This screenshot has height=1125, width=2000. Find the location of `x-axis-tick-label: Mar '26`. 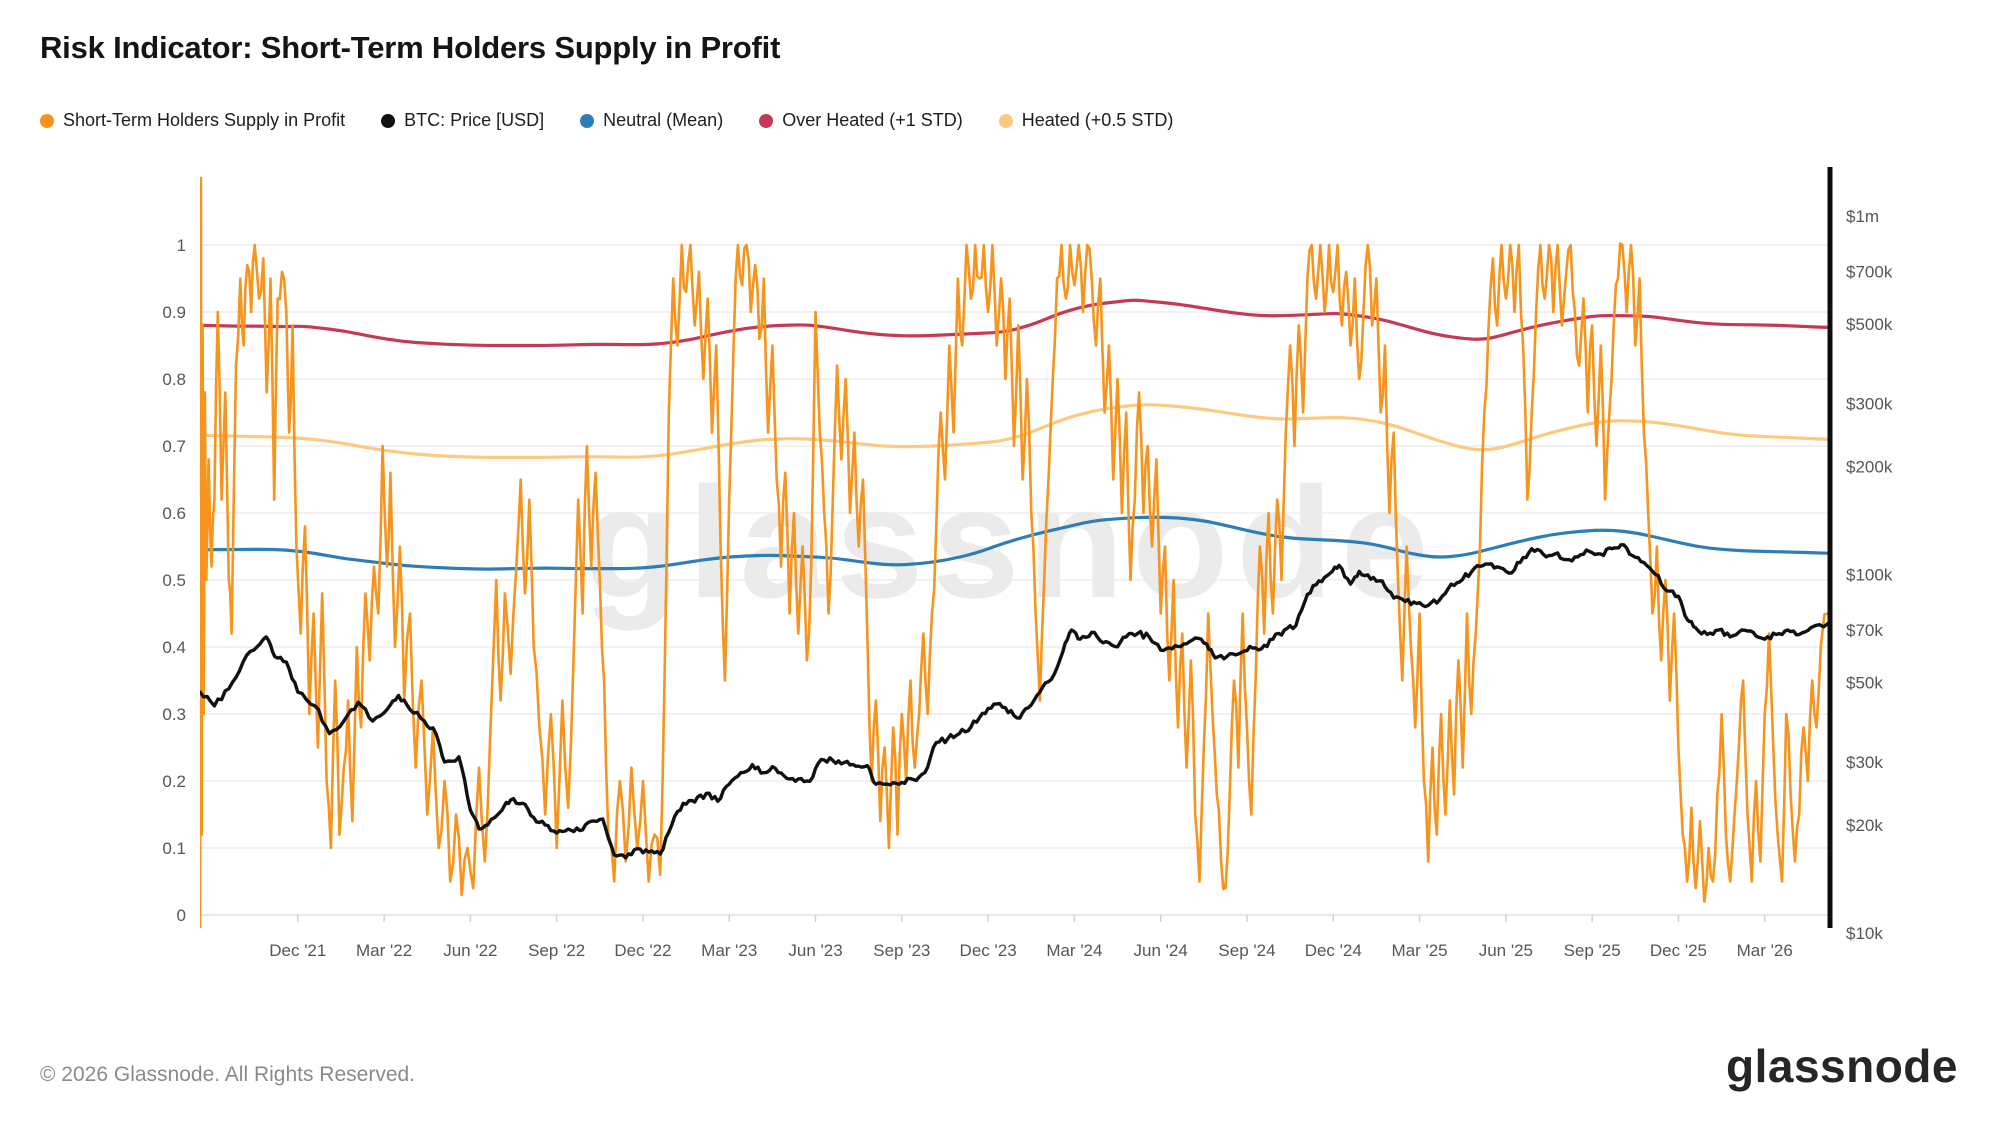

x-axis-tick-label: Mar '26 is located at coordinates (1765, 950).